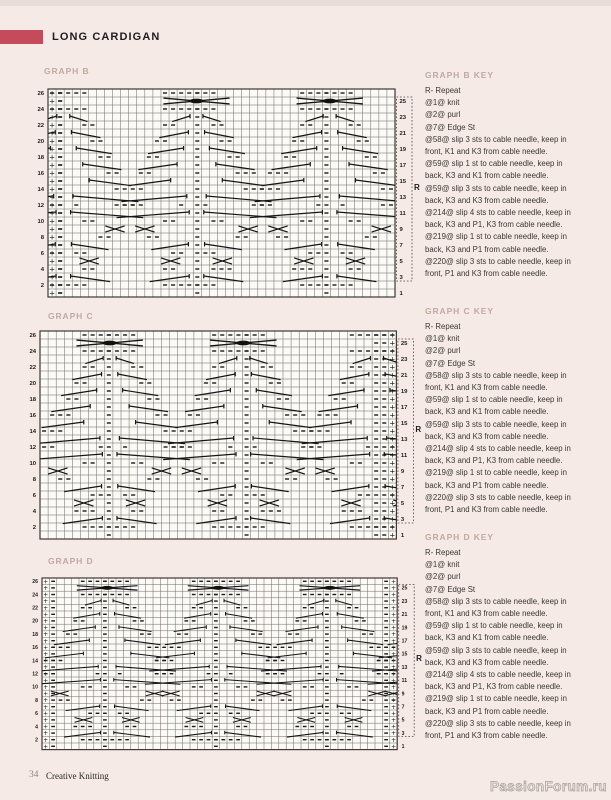  I want to click on key-line: back, K3 and P1, K3 from cable needle., so click(494, 461).